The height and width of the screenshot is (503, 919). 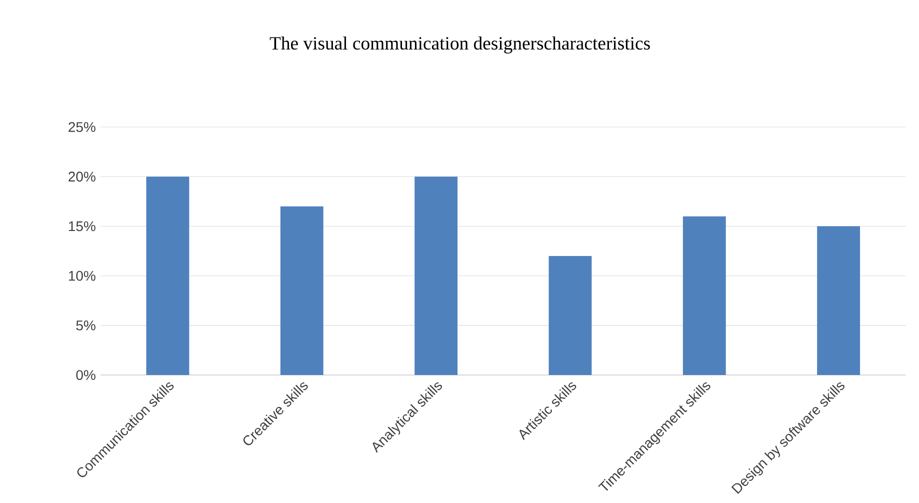 I want to click on y-tick-label: 10%, so click(x=82, y=275).